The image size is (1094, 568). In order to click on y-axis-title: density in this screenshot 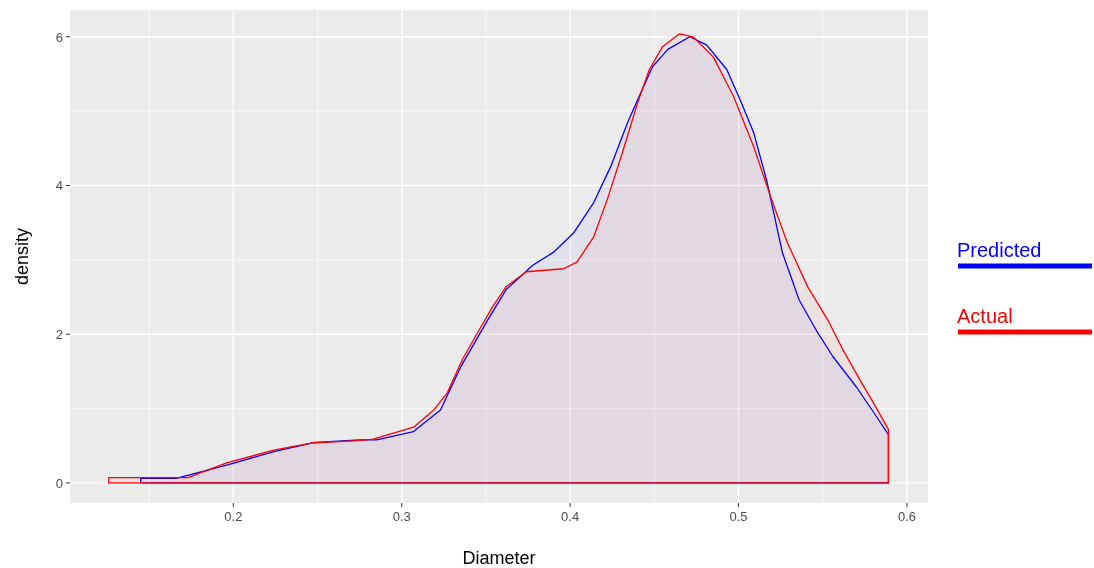, I will do `click(22, 256)`.